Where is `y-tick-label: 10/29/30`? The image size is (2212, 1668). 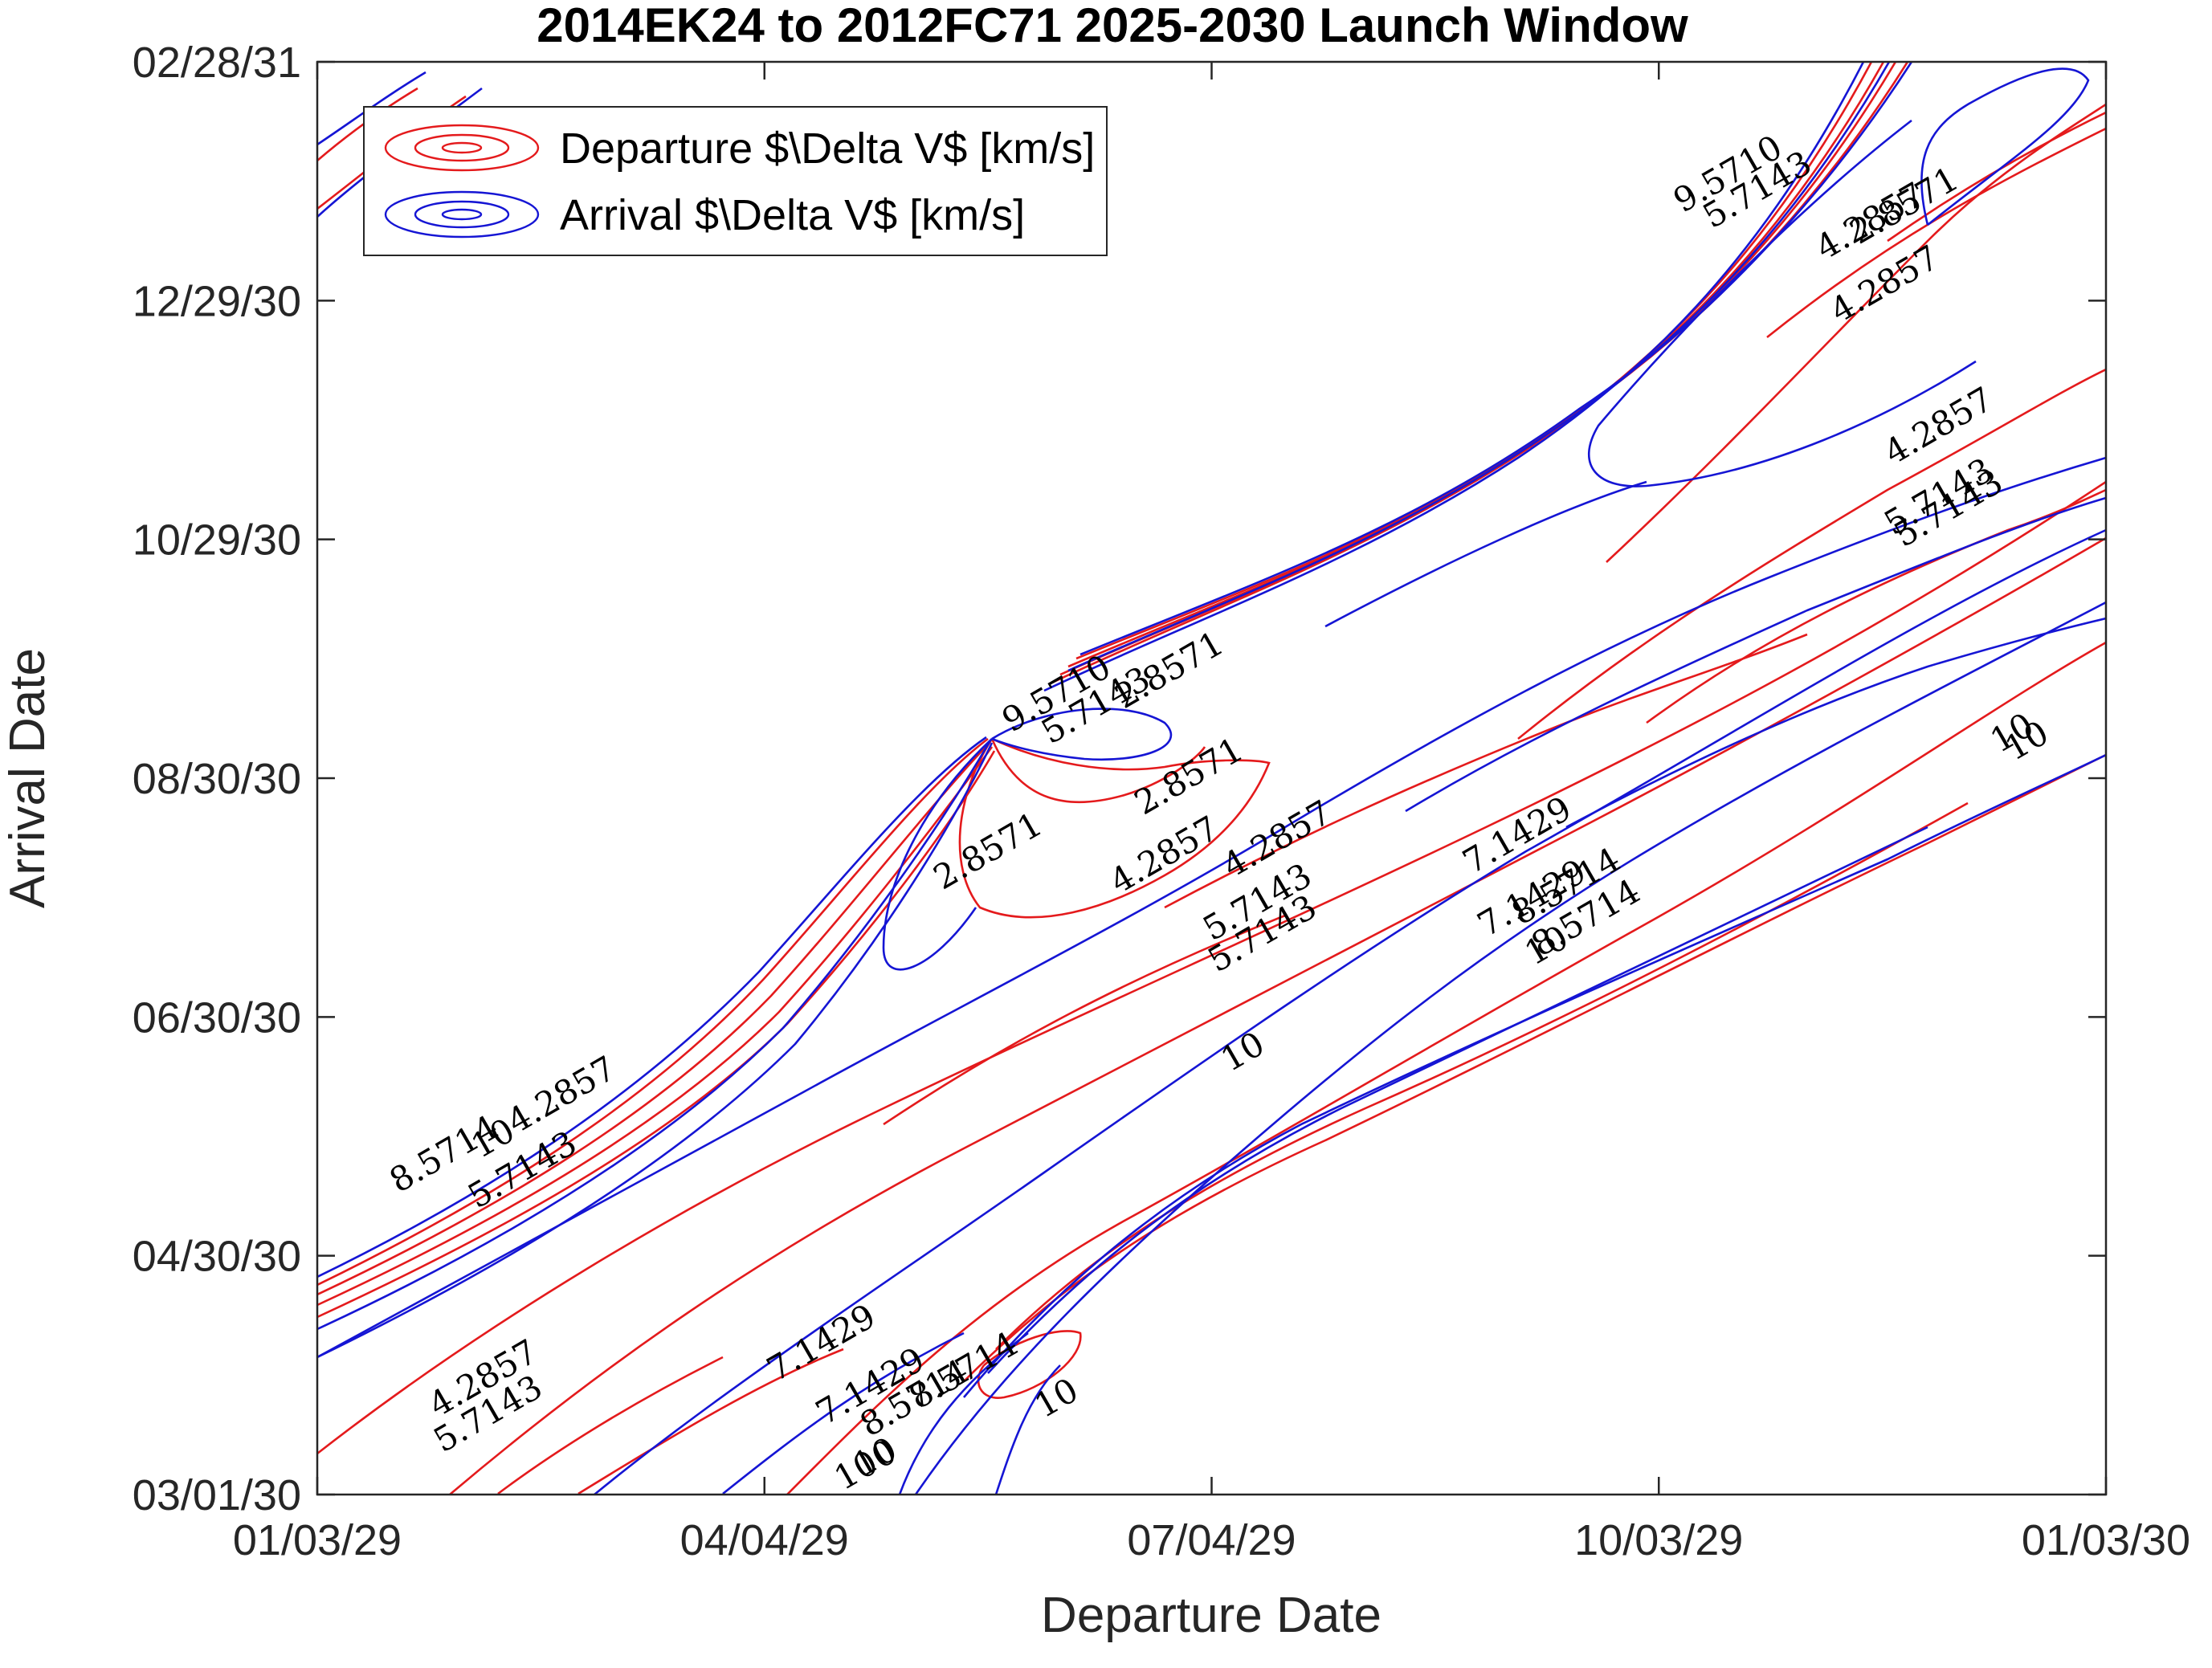 y-tick-label: 10/29/30 is located at coordinates (217, 540).